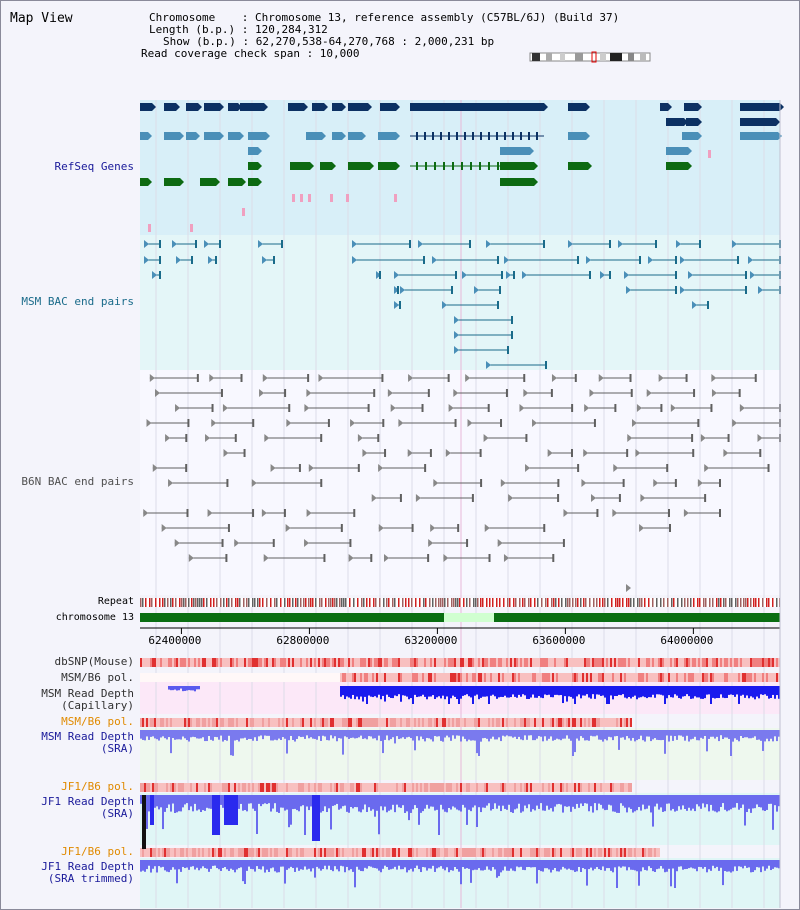 Image resolution: width=800 pixels, height=910 pixels. I want to click on track-label-msm-b6-pol-1: MSM/B6 pol., so click(97, 677).